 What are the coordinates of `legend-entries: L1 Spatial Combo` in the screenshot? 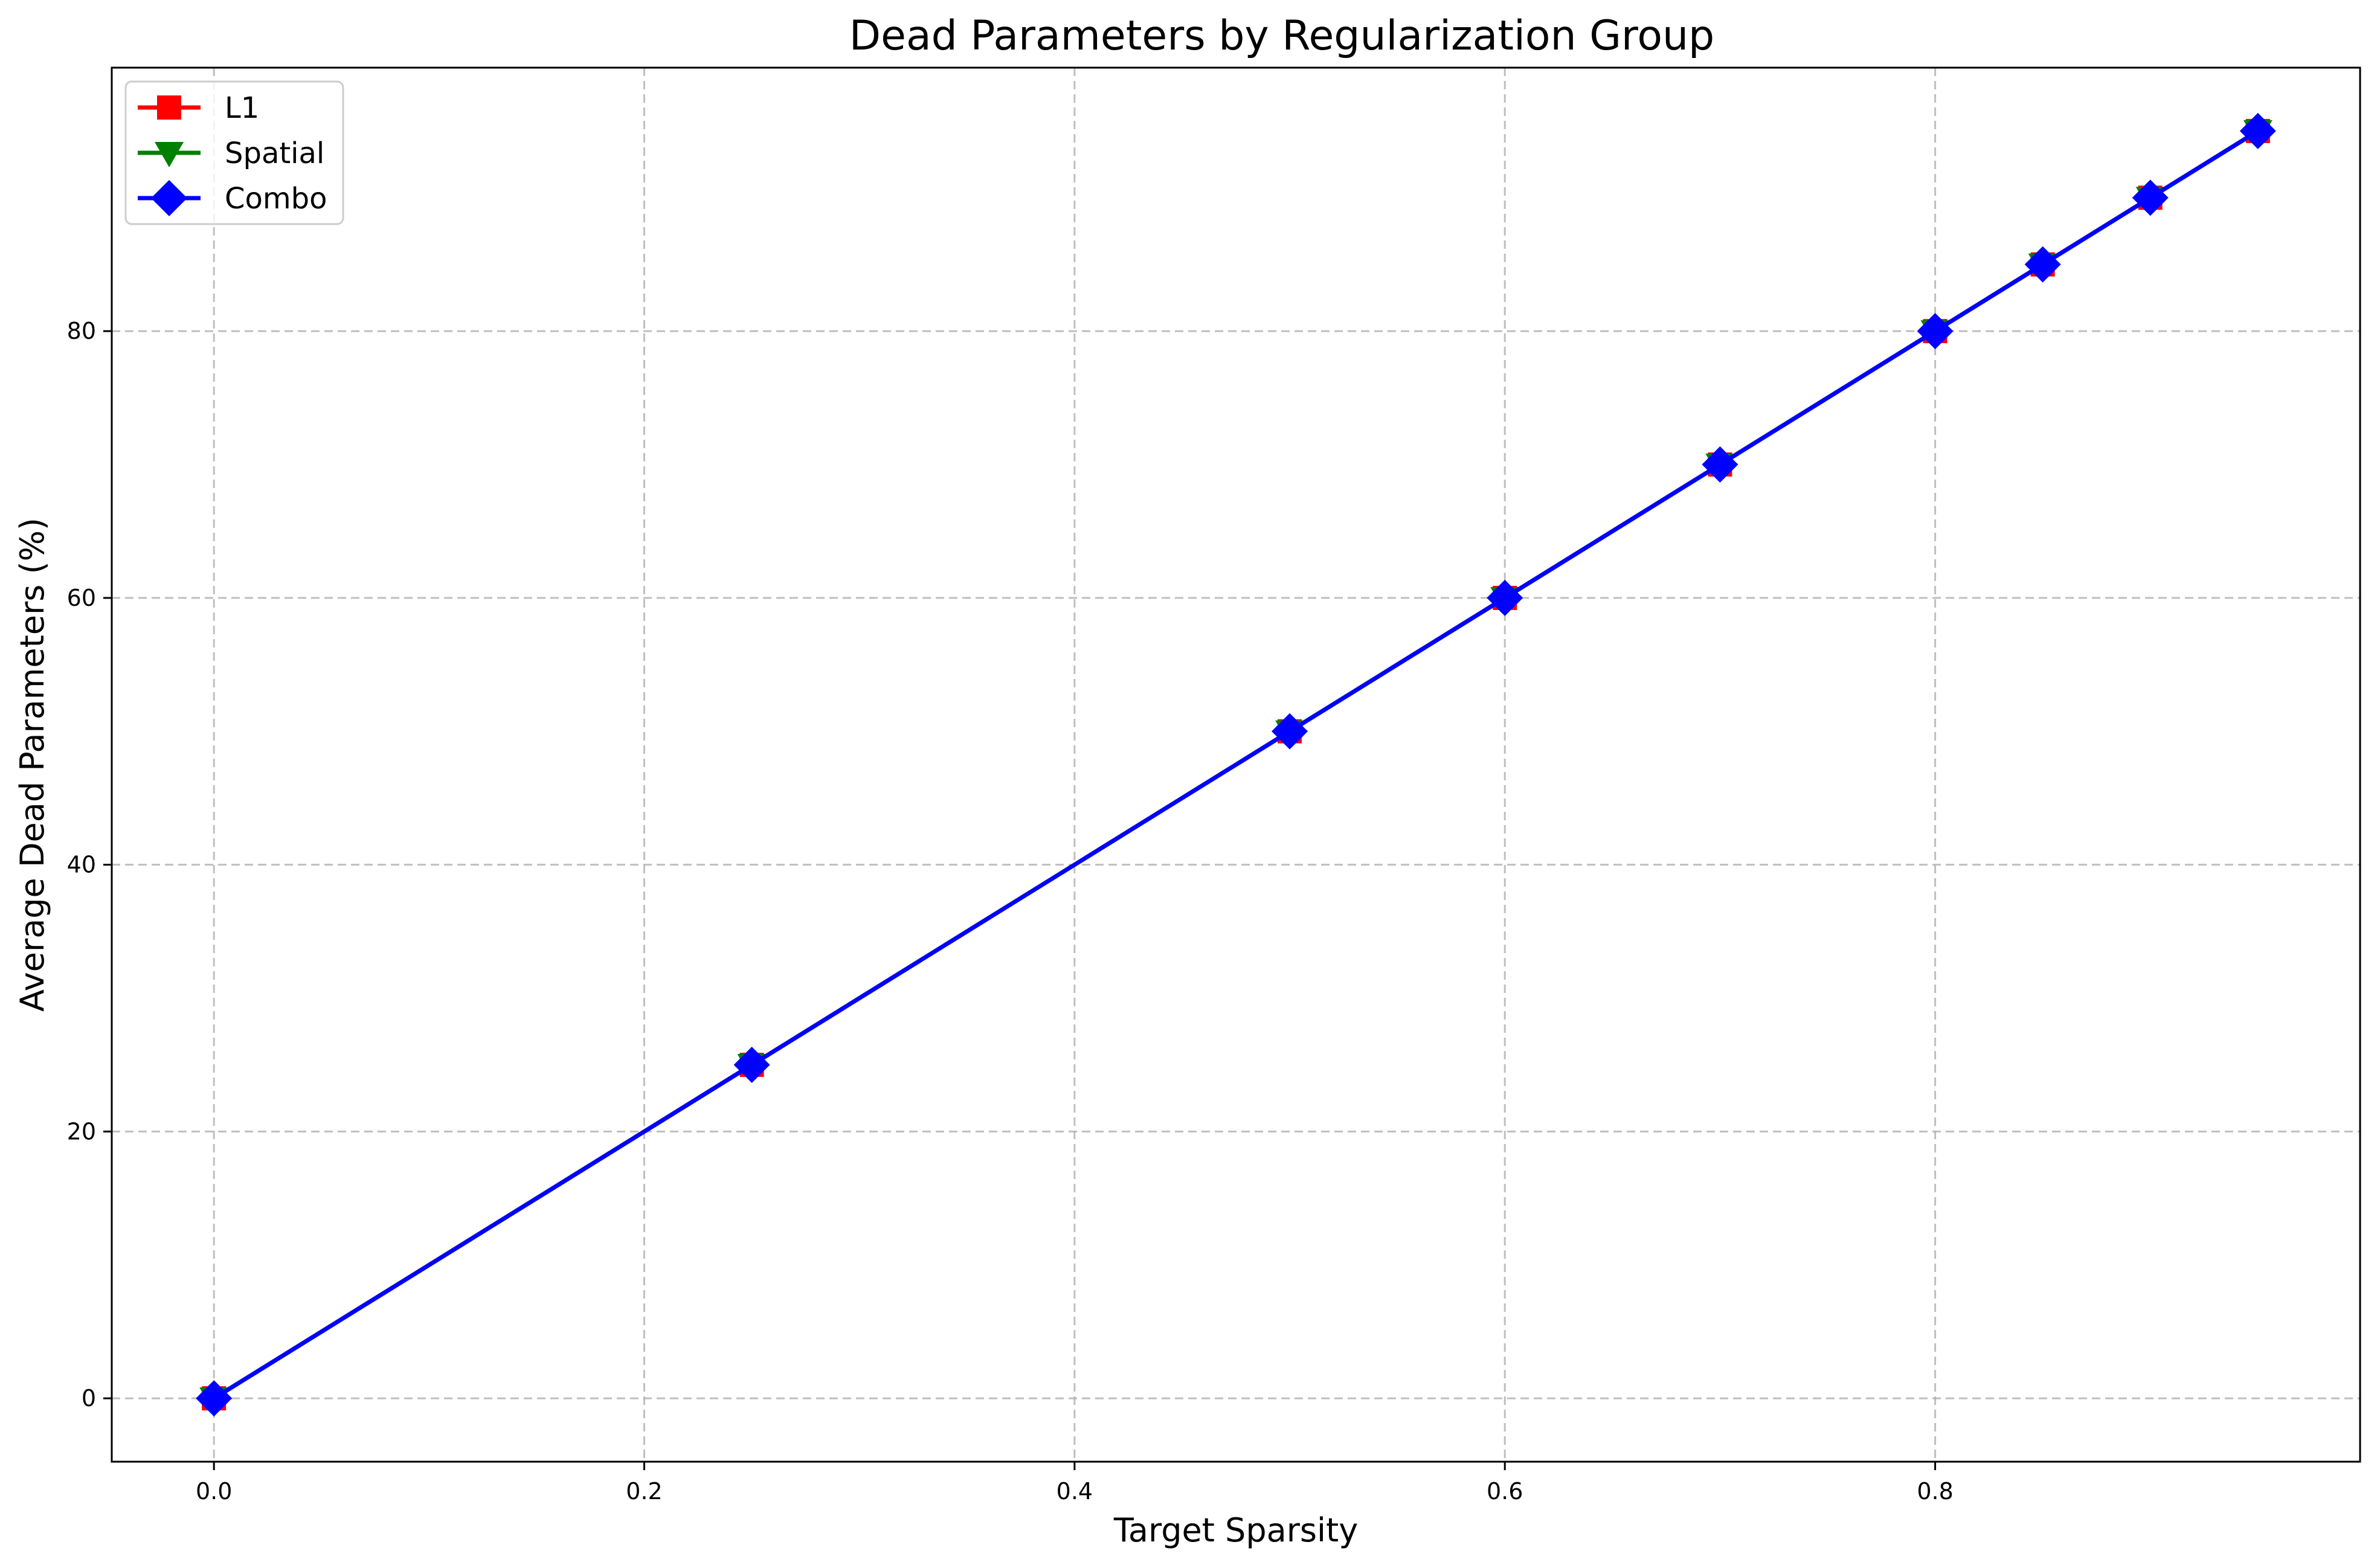 It's located at (233, 153).